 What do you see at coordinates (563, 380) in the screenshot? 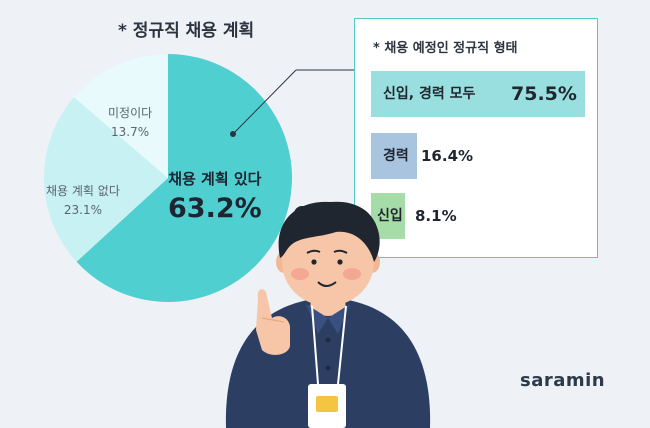
I see `saramin-logo: saramin` at bounding box center [563, 380].